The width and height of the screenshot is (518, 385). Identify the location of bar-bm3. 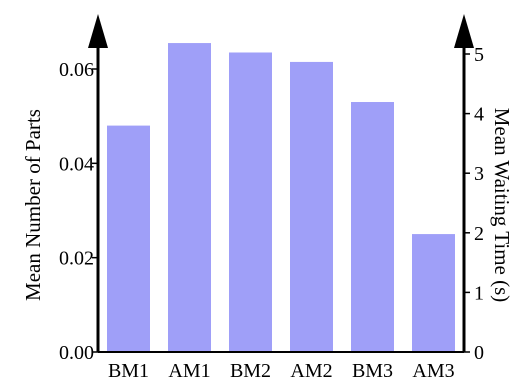
(372, 227).